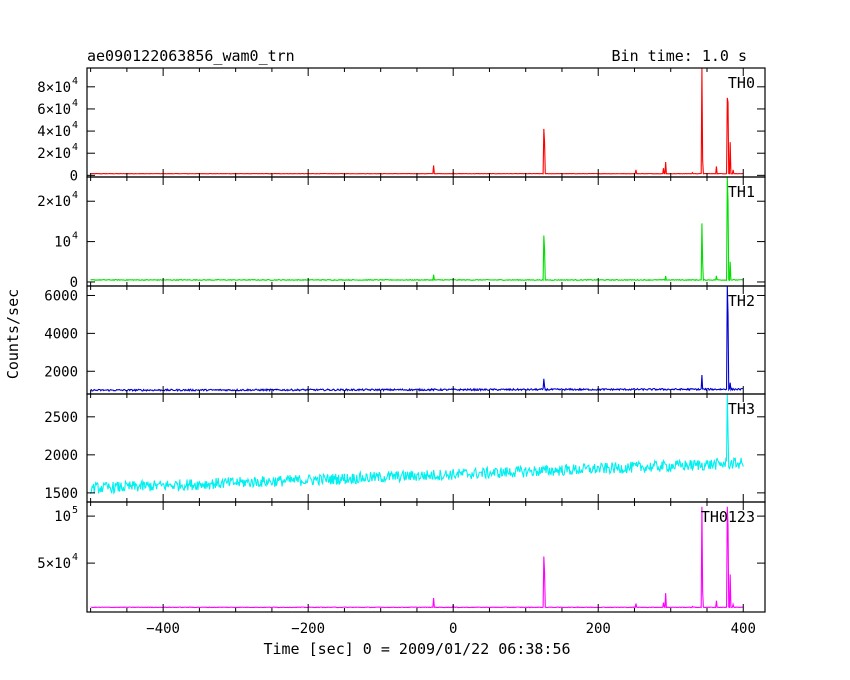  I want to click on y-tick-label: 4×10, so click(54, 132).